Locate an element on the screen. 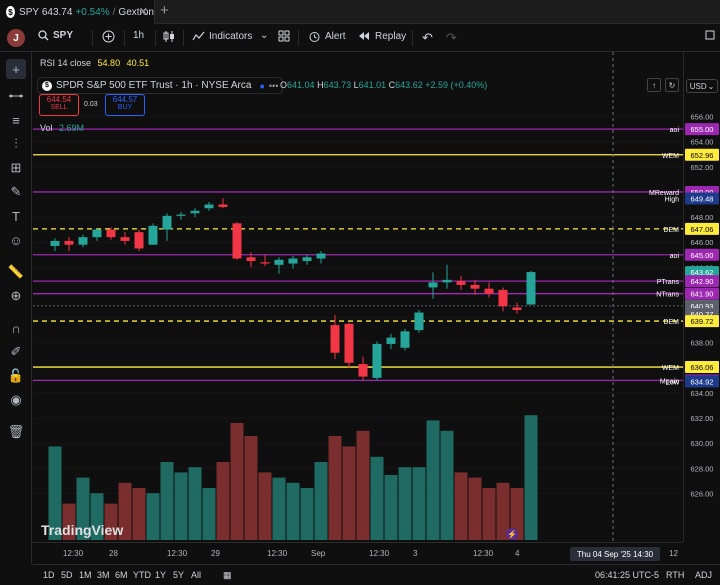 This screenshot has height=585, width=720. eye-icon: ◉ is located at coordinates (16, 399).